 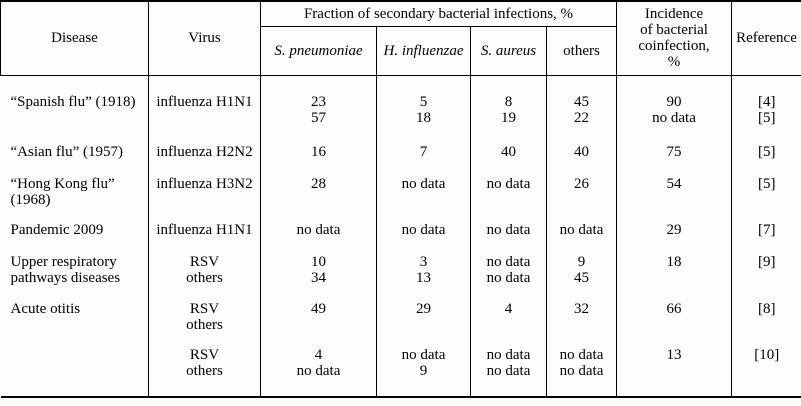 What do you see at coordinates (74, 369) in the screenshot?
I see `cell-disease` at bounding box center [74, 369].